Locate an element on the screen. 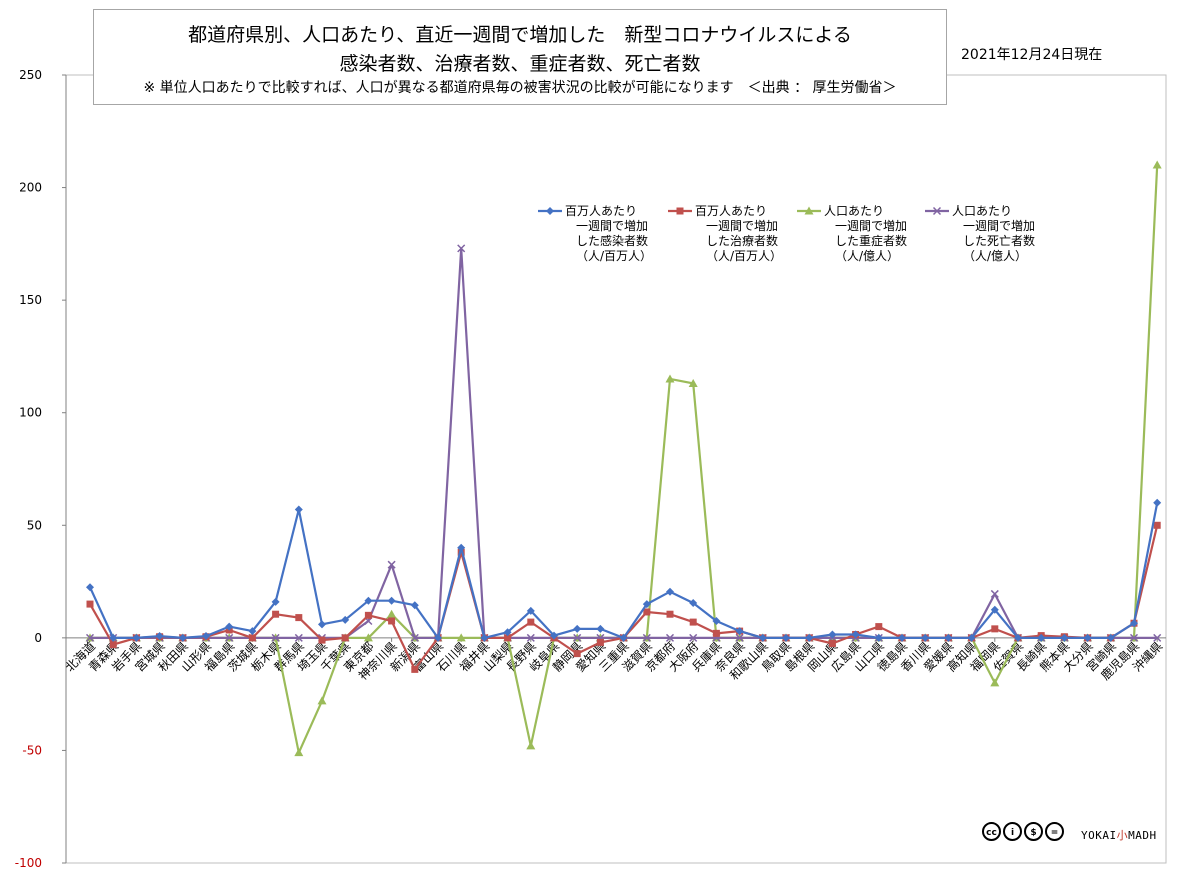  legend-label: した死亡者数 is located at coordinates (999, 240).